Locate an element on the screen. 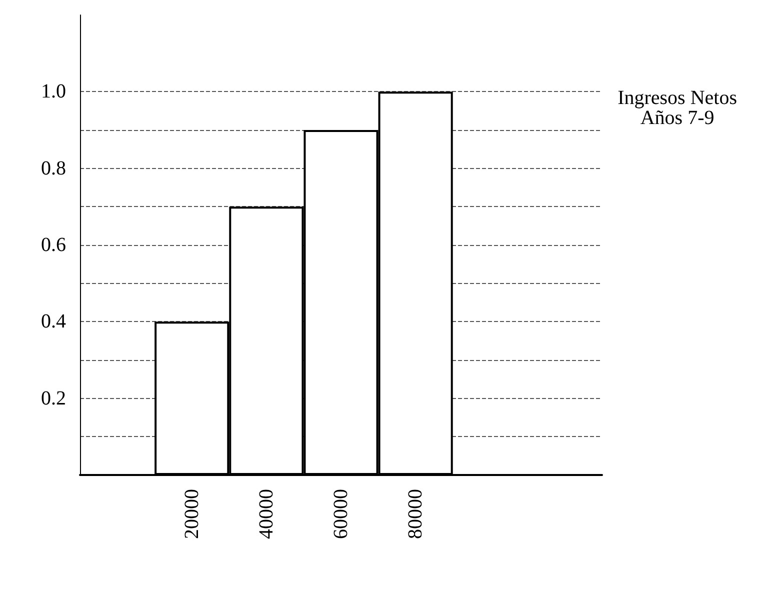 The height and width of the screenshot is (595, 757). x-tick-label: 60000 is located at coordinates (341, 514).